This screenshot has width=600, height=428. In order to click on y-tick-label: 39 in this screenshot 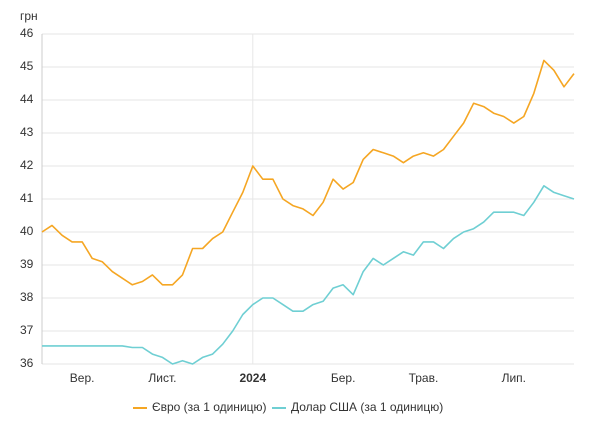, I will do `click(27, 264)`.